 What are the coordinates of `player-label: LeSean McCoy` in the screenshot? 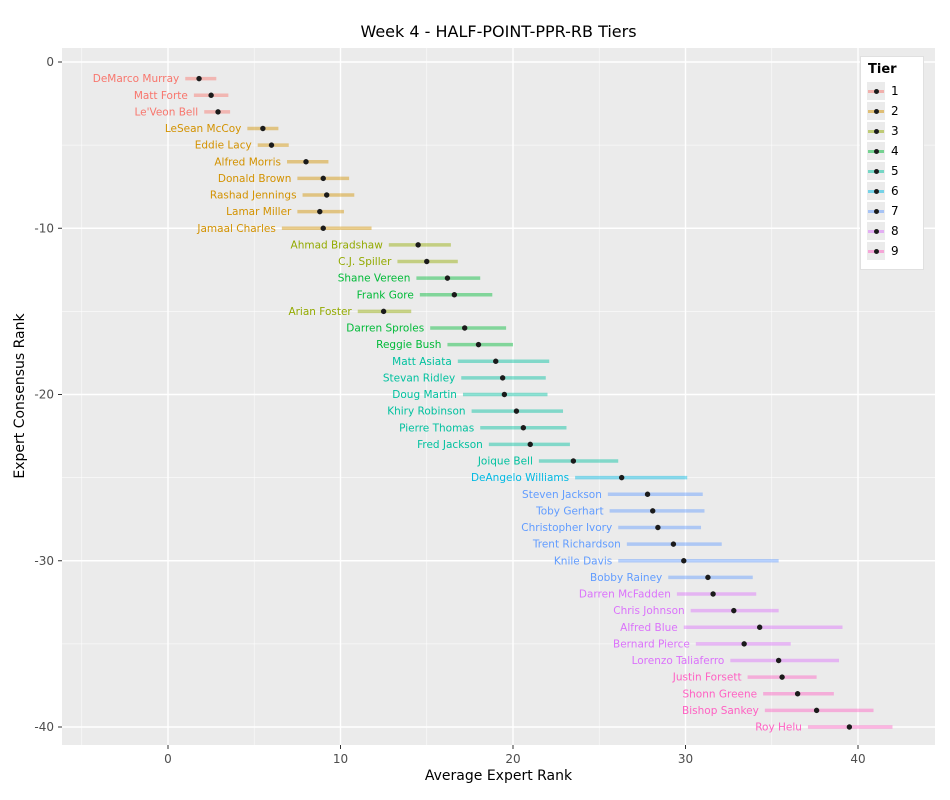 It's located at (203, 129).